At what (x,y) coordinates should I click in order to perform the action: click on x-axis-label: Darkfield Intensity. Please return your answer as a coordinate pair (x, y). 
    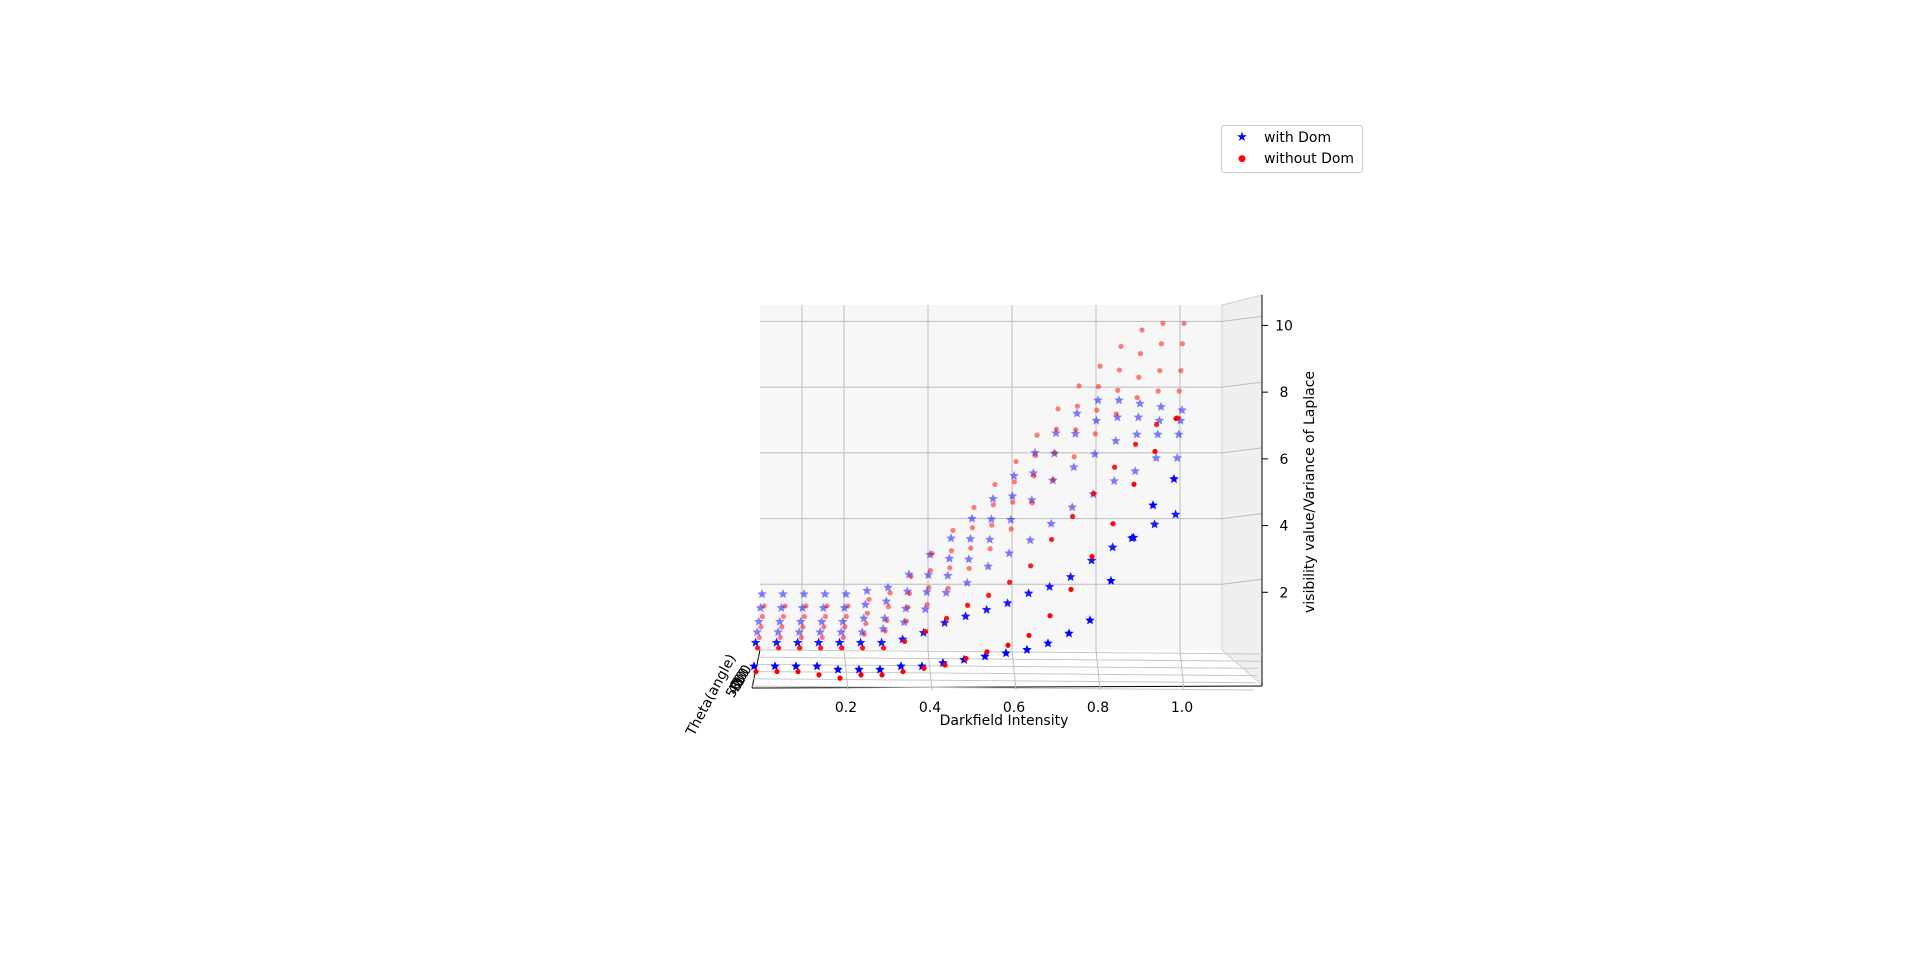
    Looking at the image, I should click on (1004, 721).